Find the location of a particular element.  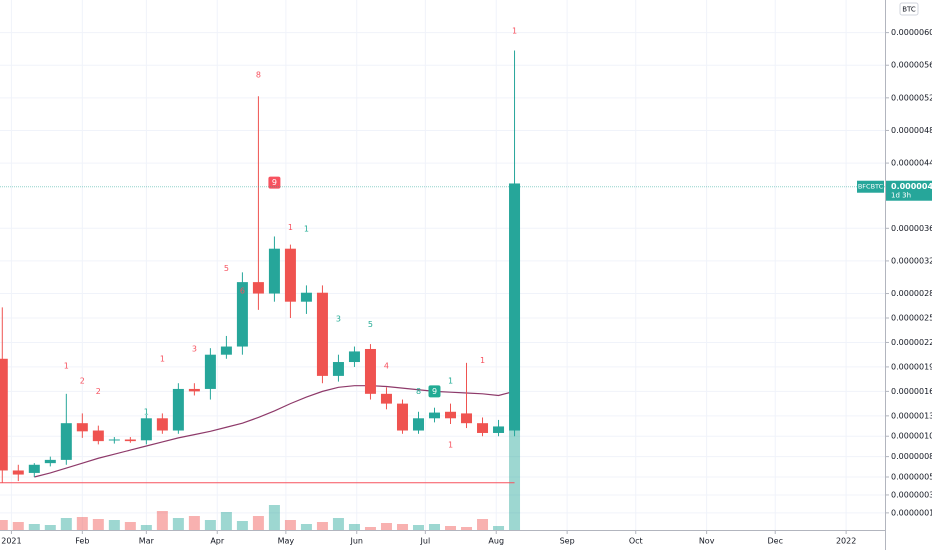

y-tick-label: 0.00000011 is located at coordinates (911, 512).